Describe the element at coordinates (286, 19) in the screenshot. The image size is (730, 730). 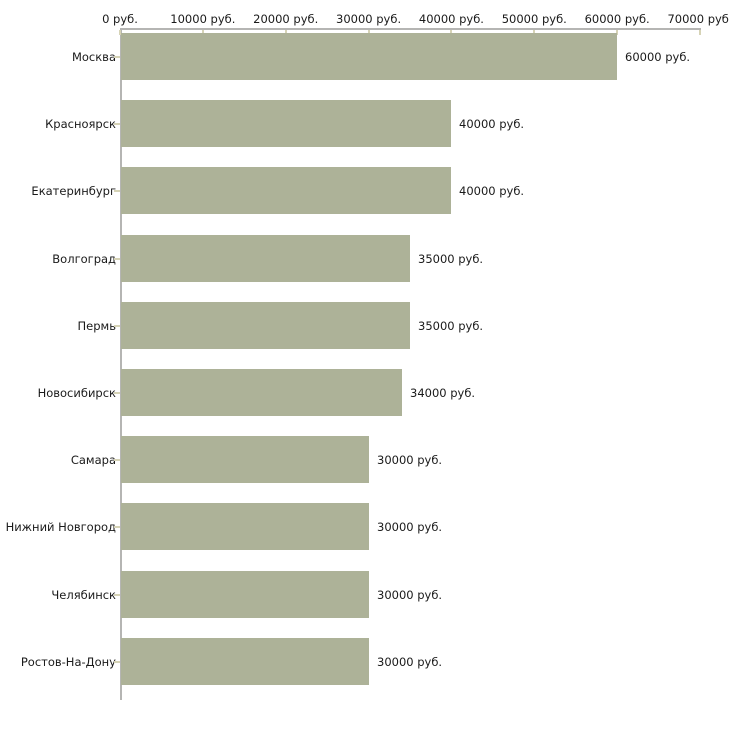
I see `x-axis-tick-label: 20000 руб.` at that location.